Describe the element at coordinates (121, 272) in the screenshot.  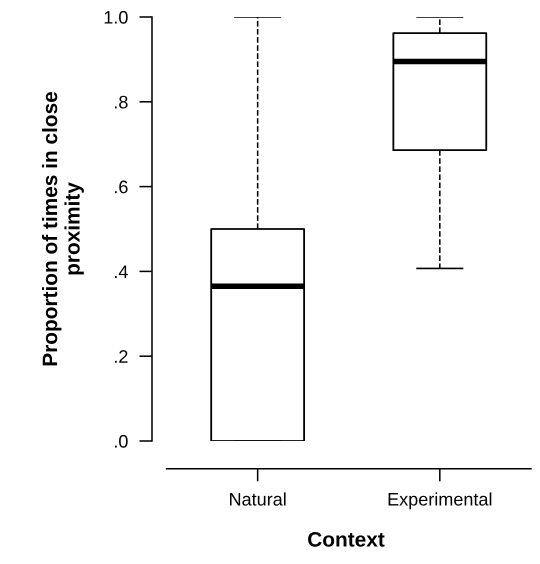
I see `y-tick-label: .4` at that location.